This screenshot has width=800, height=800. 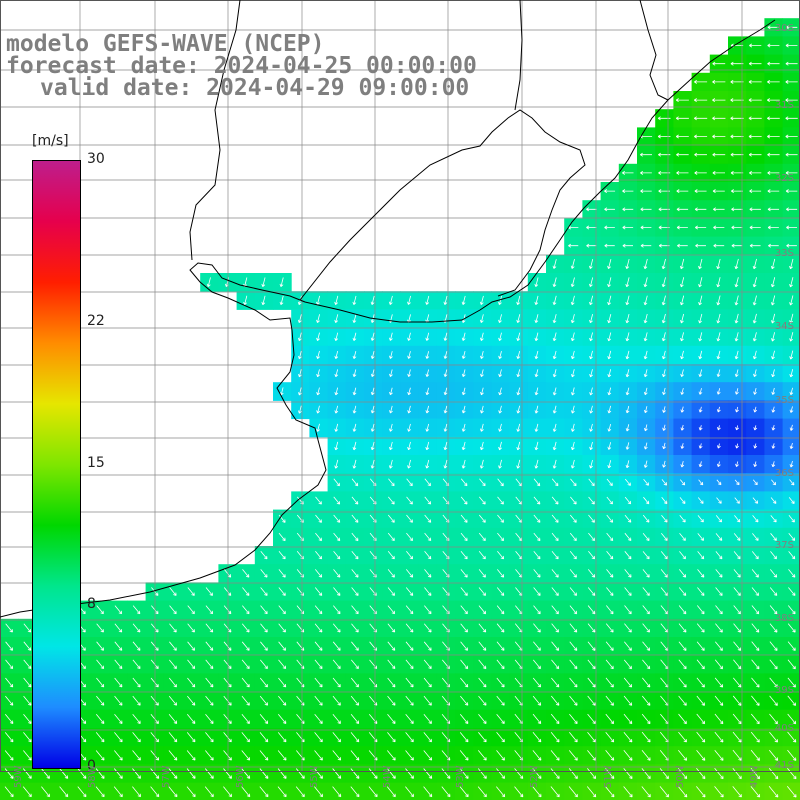 I want to click on colorbar-unit: [m/s], so click(x=50, y=141).